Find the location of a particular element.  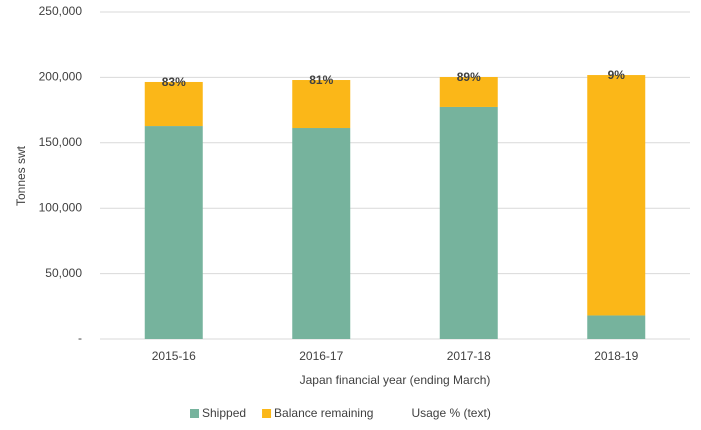

x-tick-label: 2016-17 is located at coordinates (321, 356).